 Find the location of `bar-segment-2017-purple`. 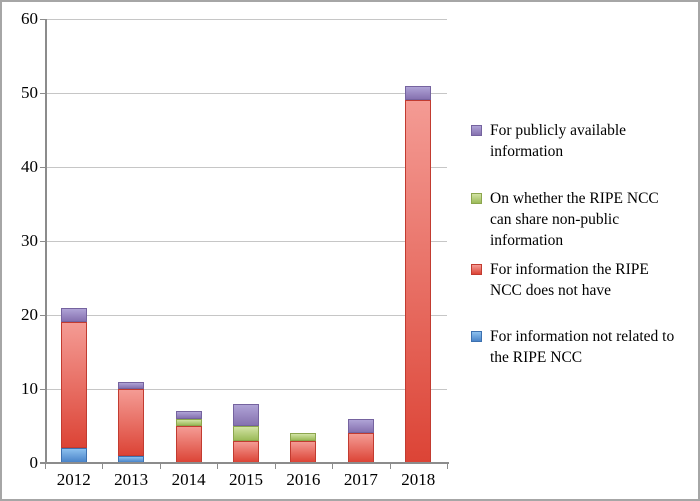

bar-segment-2017-purple is located at coordinates (360, 426).